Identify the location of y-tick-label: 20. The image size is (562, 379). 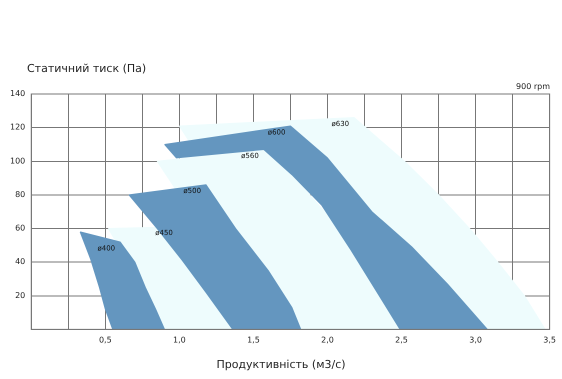
(20, 295).